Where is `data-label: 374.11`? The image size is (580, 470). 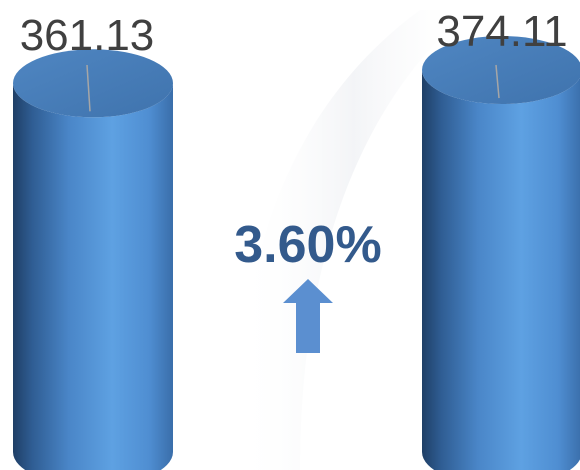 data-label: 374.11 is located at coordinates (501, 31).